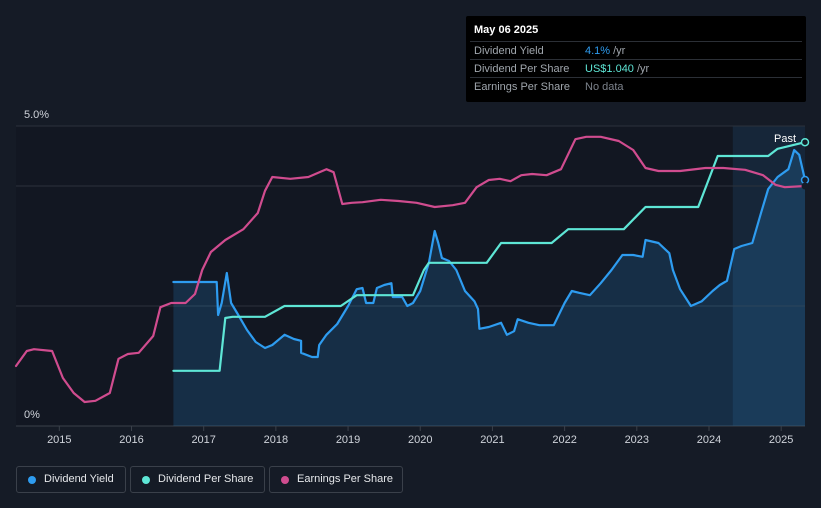  I want to click on tooltip-value-number: No data, so click(604, 87).